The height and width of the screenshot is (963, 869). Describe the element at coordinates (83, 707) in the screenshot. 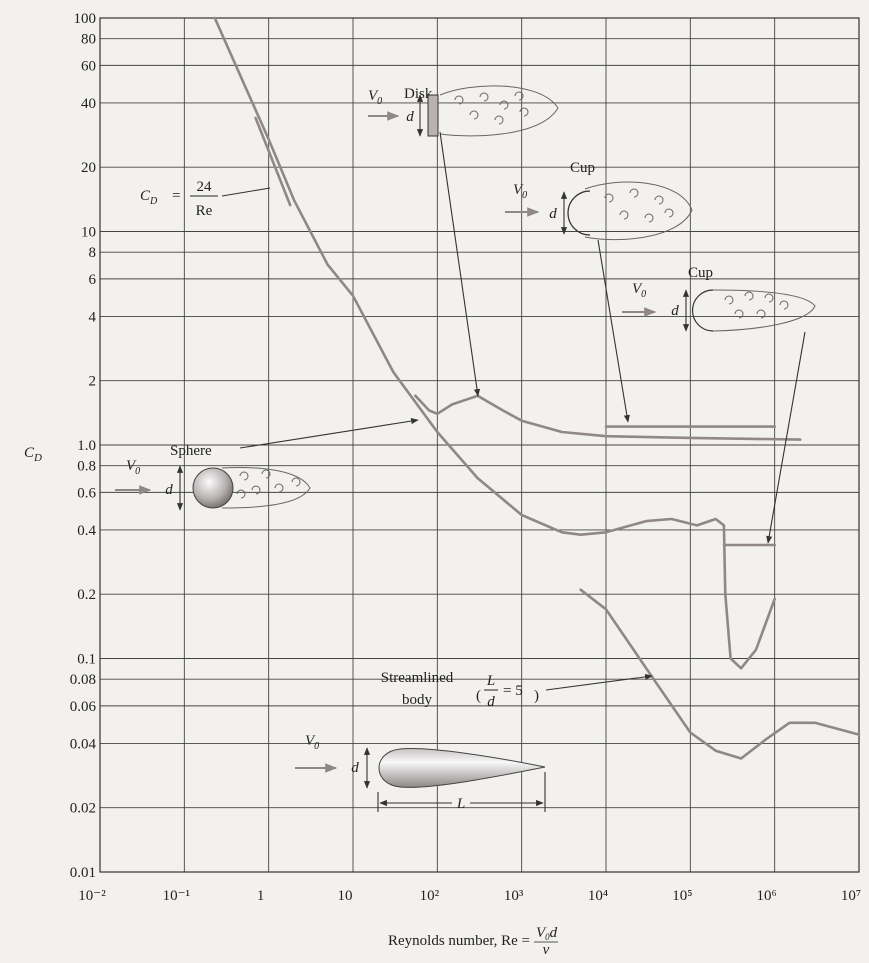

I see `y-tick-label: 0.06` at that location.